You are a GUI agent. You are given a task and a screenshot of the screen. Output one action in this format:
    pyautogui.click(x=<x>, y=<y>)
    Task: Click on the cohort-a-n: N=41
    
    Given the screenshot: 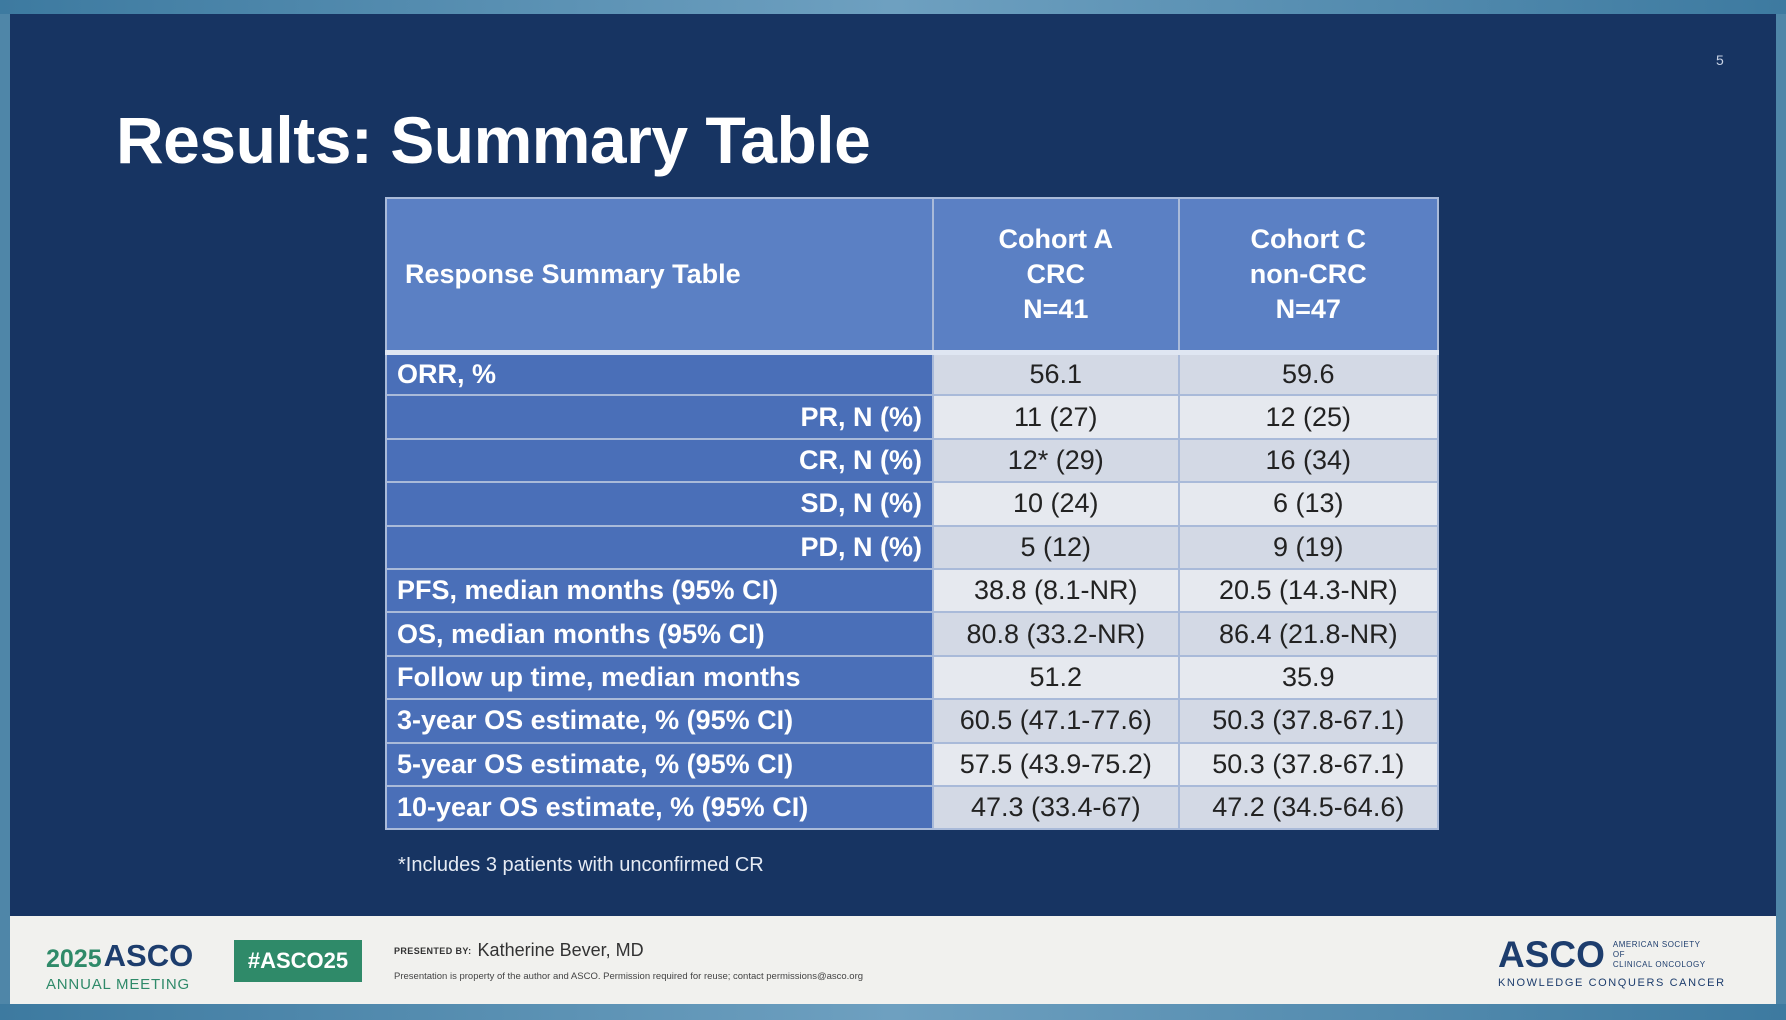 What is the action you would take?
    pyautogui.click(x=1056, y=308)
    